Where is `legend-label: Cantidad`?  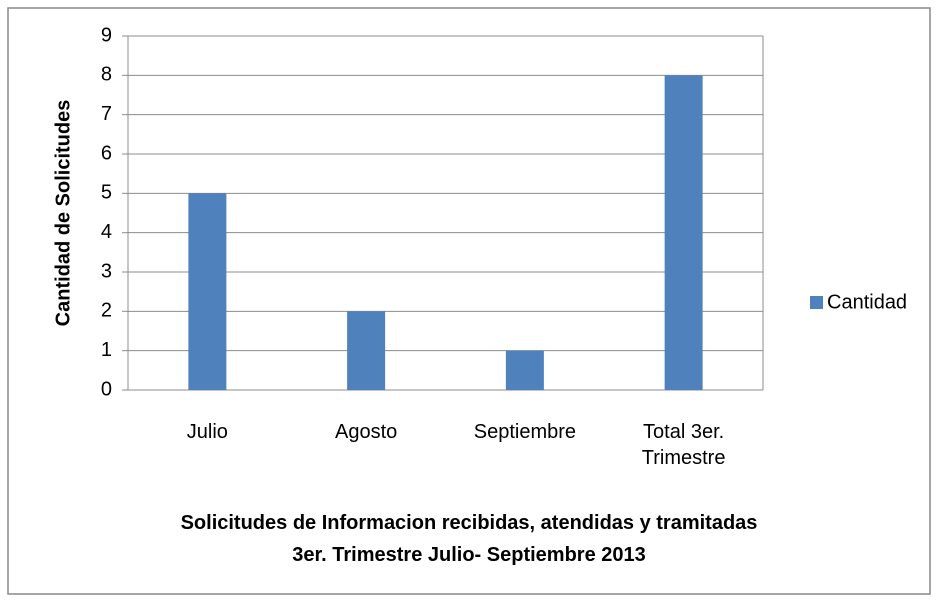
legend-label: Cantidad is located at coordinates (867, 302).